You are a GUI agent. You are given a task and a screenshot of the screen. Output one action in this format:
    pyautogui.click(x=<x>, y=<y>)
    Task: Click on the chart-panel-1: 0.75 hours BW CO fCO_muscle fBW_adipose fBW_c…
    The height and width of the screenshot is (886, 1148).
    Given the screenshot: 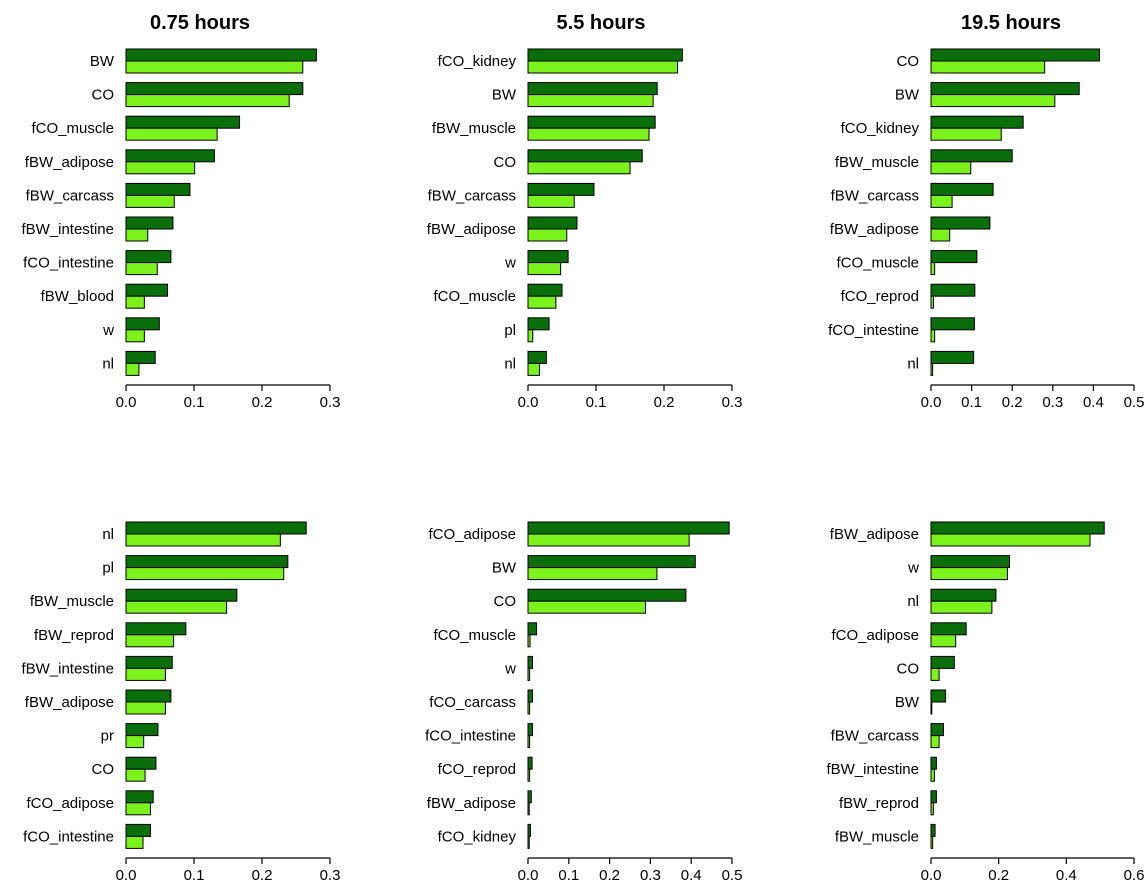 What is the action you would take?
    pyautogui.click(x=180, y=211)
    